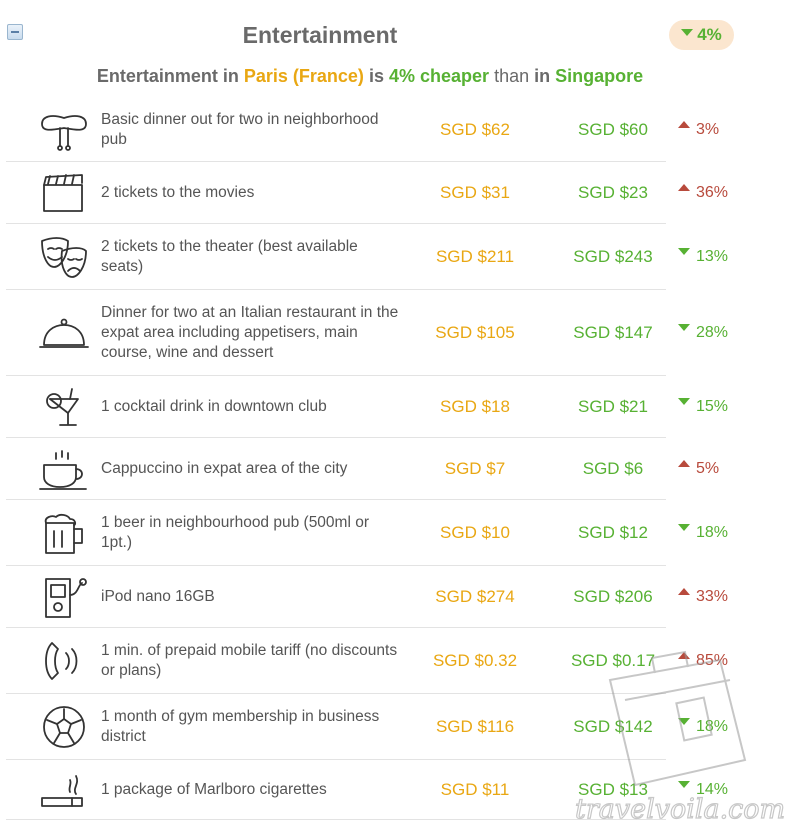 The image size is (788, 827). I want to click on city-a-price: SGD $211, so click(475, 256).